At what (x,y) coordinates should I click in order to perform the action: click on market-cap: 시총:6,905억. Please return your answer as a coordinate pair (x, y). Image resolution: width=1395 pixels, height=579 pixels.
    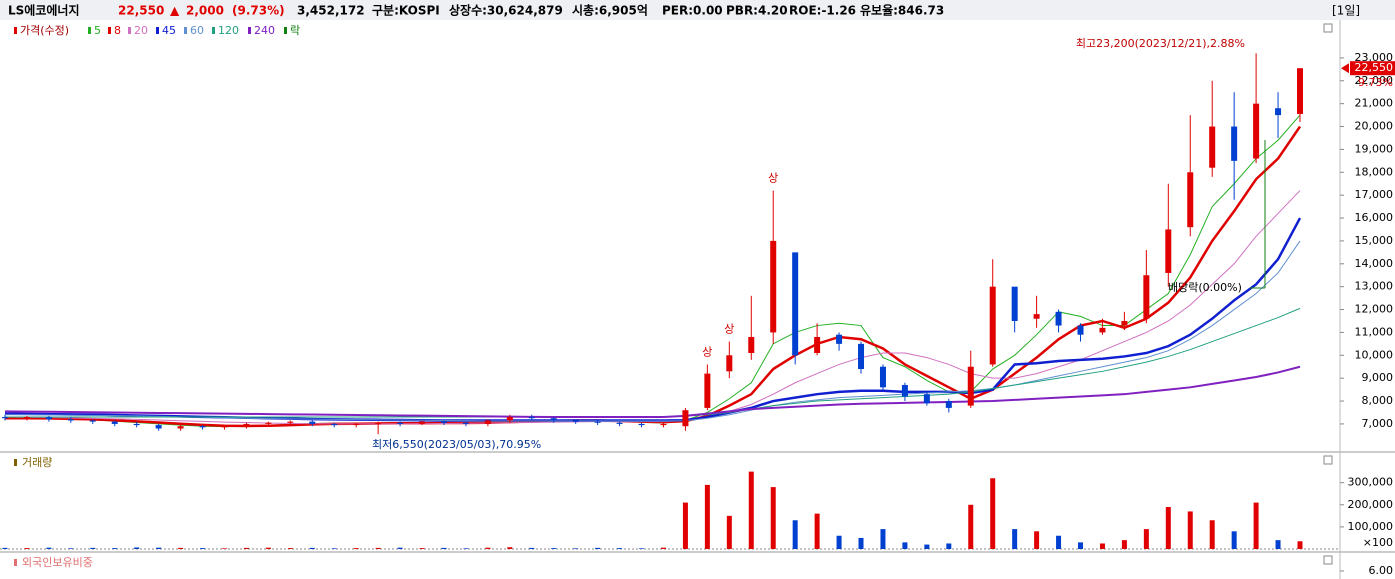
    Looking at the image, I should click on (610, 10).